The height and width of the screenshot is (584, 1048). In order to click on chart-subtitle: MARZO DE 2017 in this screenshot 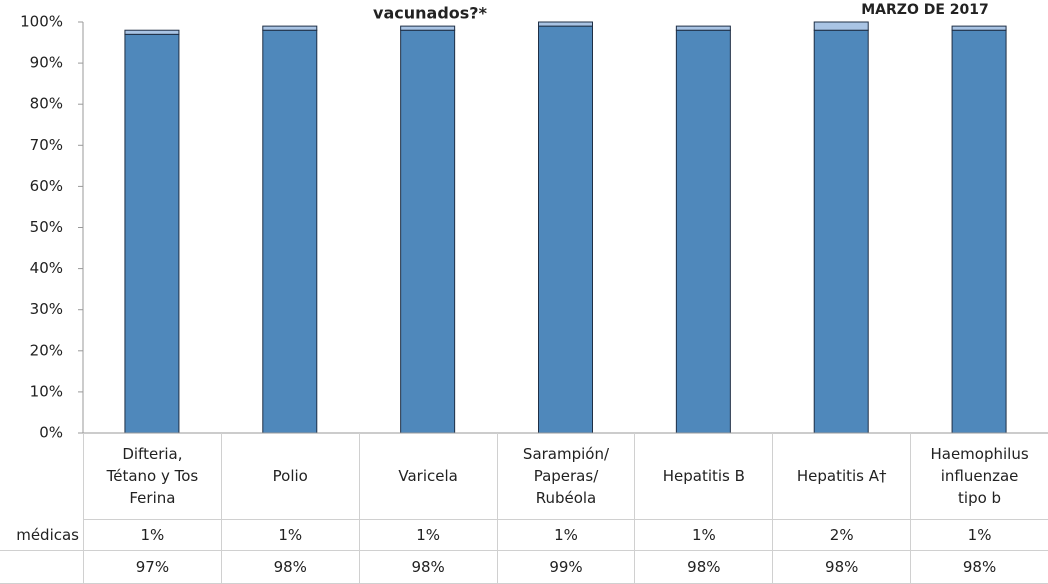, I will do `click(925, 10)`.